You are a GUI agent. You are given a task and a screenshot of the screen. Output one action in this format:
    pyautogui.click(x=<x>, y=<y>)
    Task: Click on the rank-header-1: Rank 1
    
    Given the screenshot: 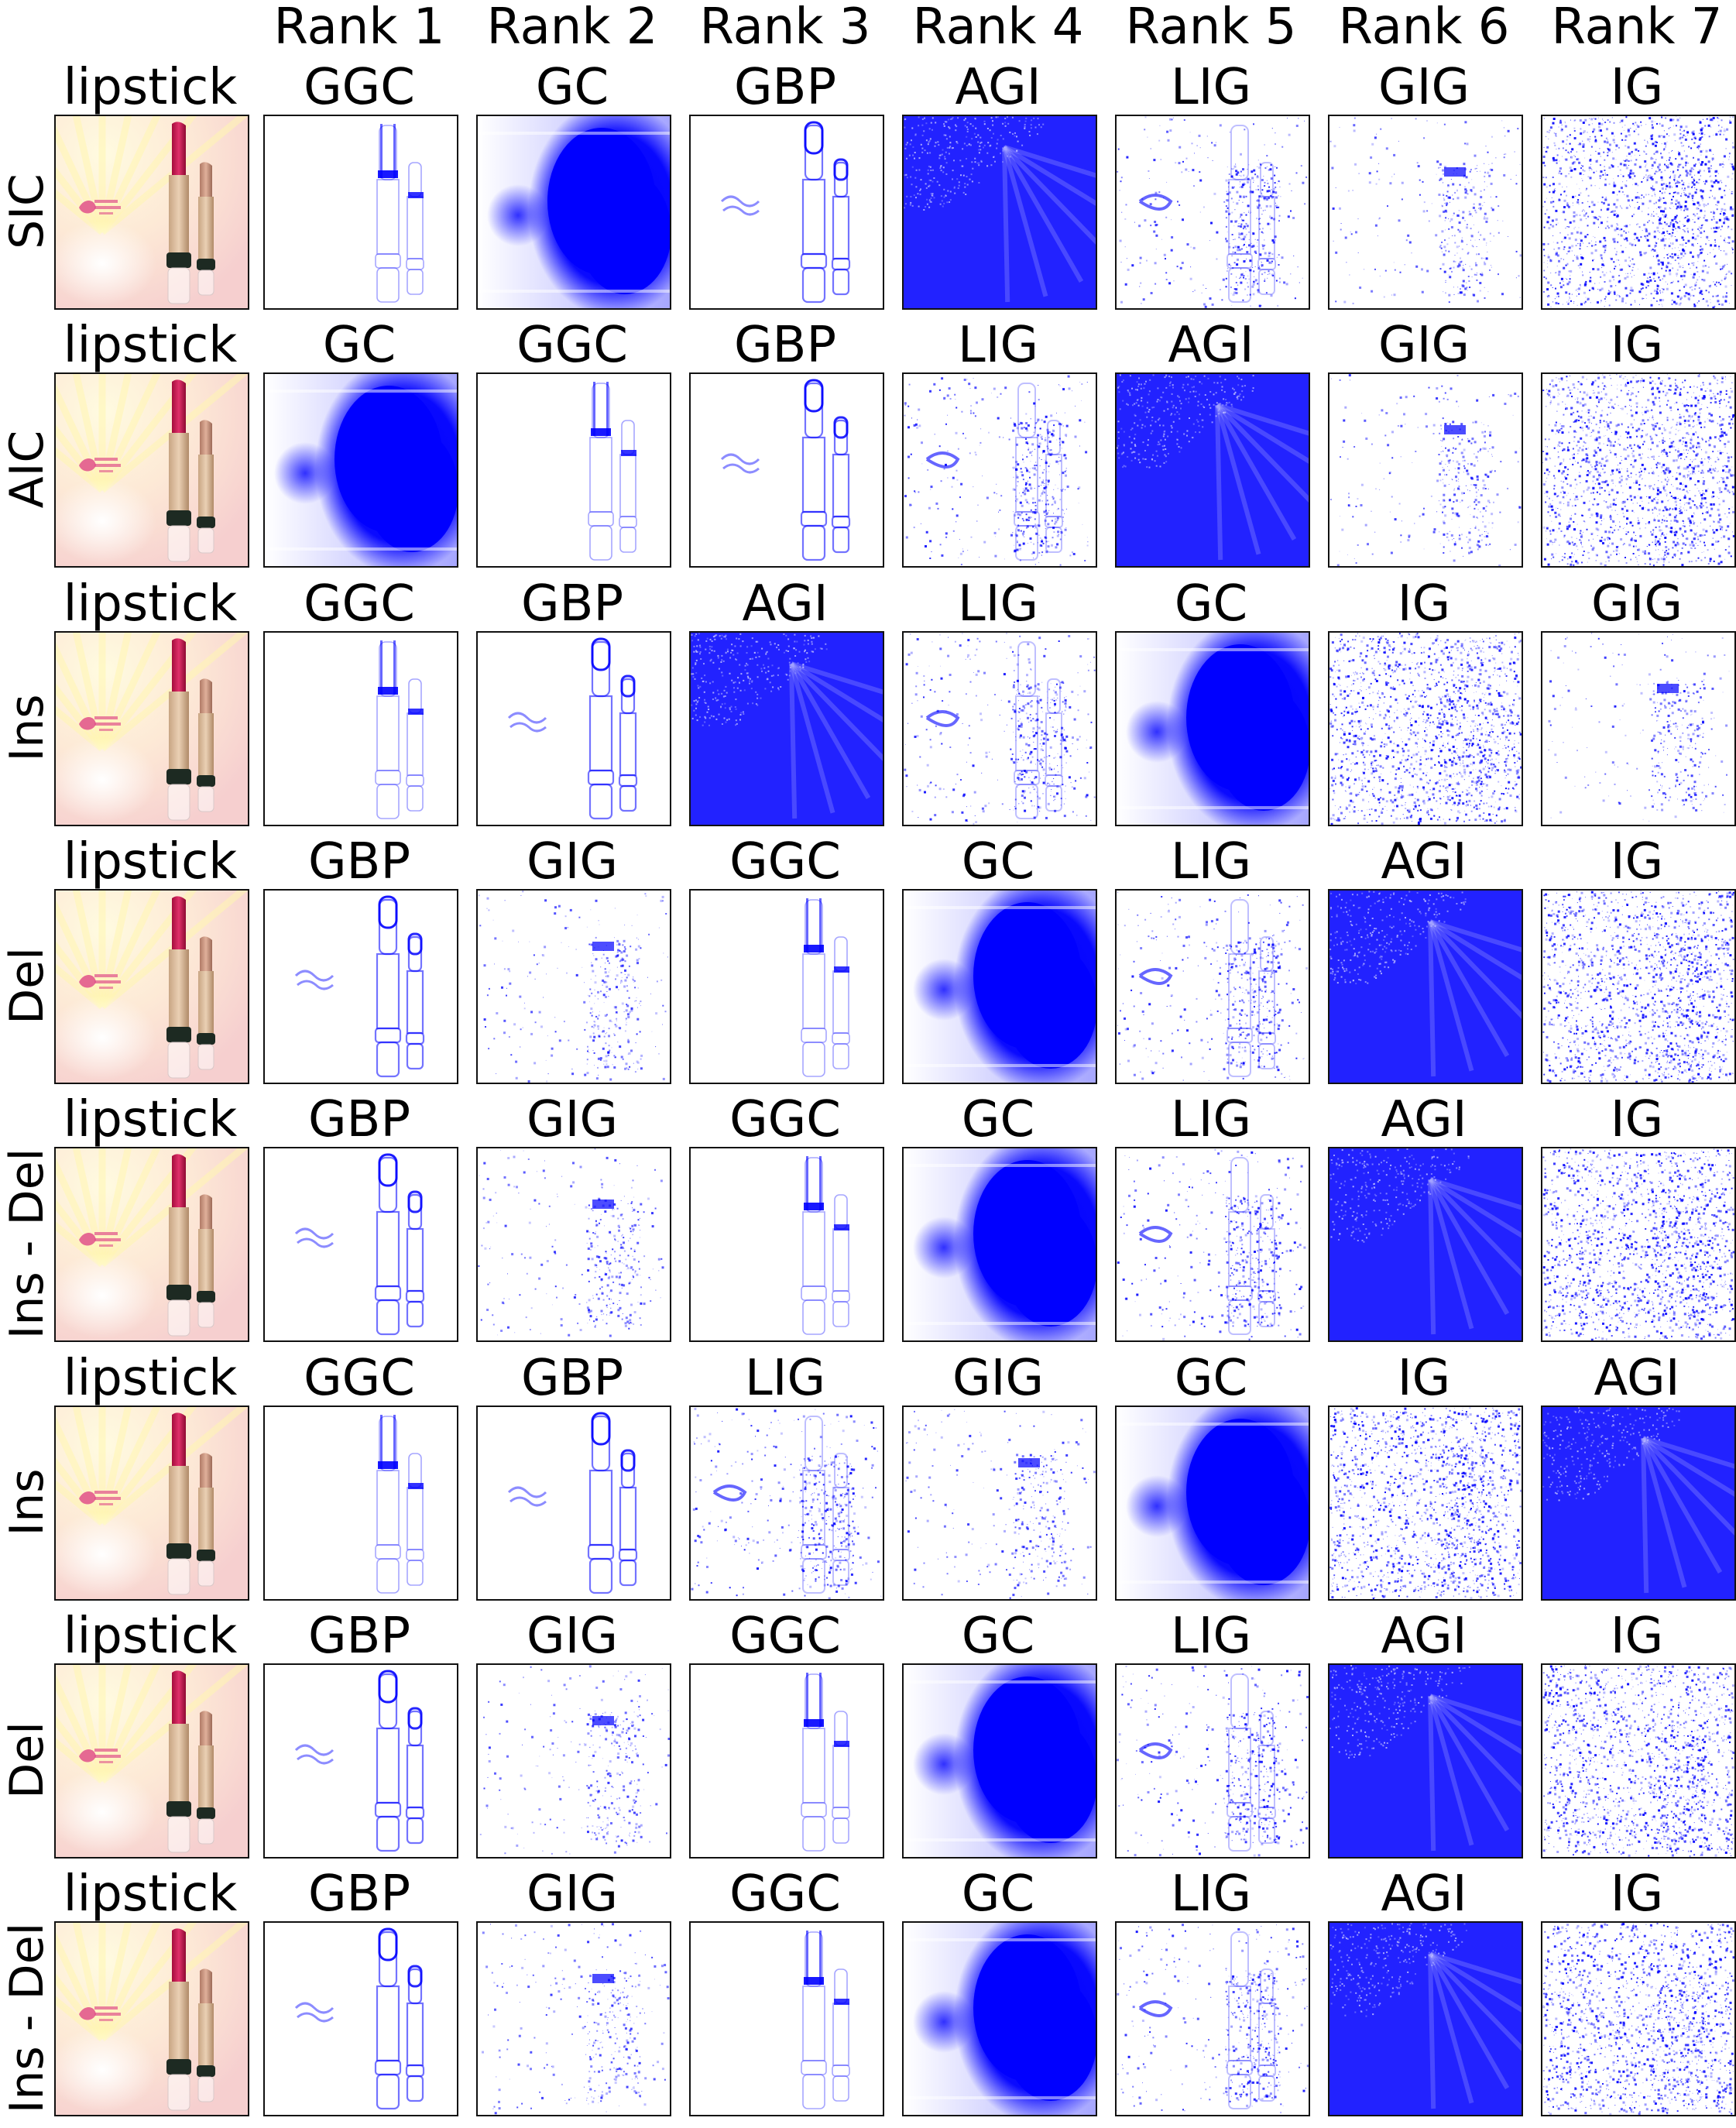 What is the action you would take?
    pyautogui.click(x=359, y=27)
    